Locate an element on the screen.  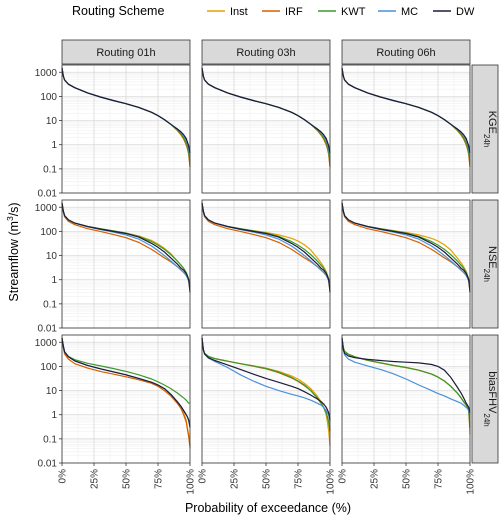
series-line-mc is located at coordinates (406, 376).